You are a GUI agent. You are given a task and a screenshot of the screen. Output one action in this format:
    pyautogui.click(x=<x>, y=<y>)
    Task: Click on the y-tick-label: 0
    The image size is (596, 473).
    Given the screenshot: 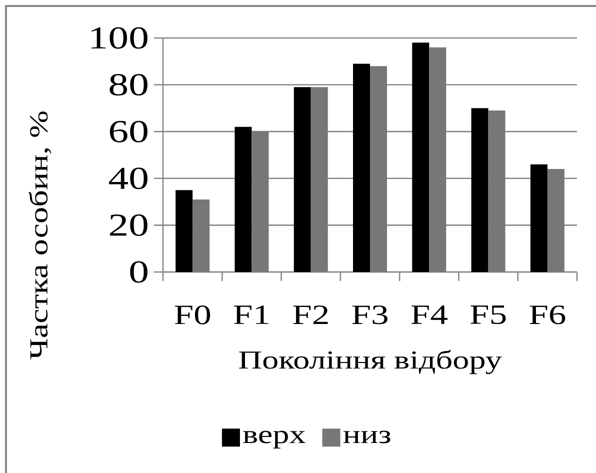 What is the action you would take?
    pyautogui.click(x=139, y=272)
    